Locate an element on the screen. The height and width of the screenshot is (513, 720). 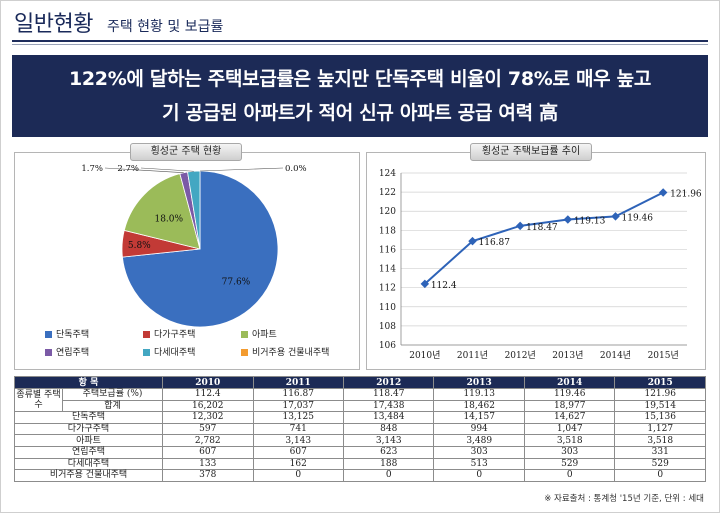
table-cell: 994 is located at coordinates (479, 429).